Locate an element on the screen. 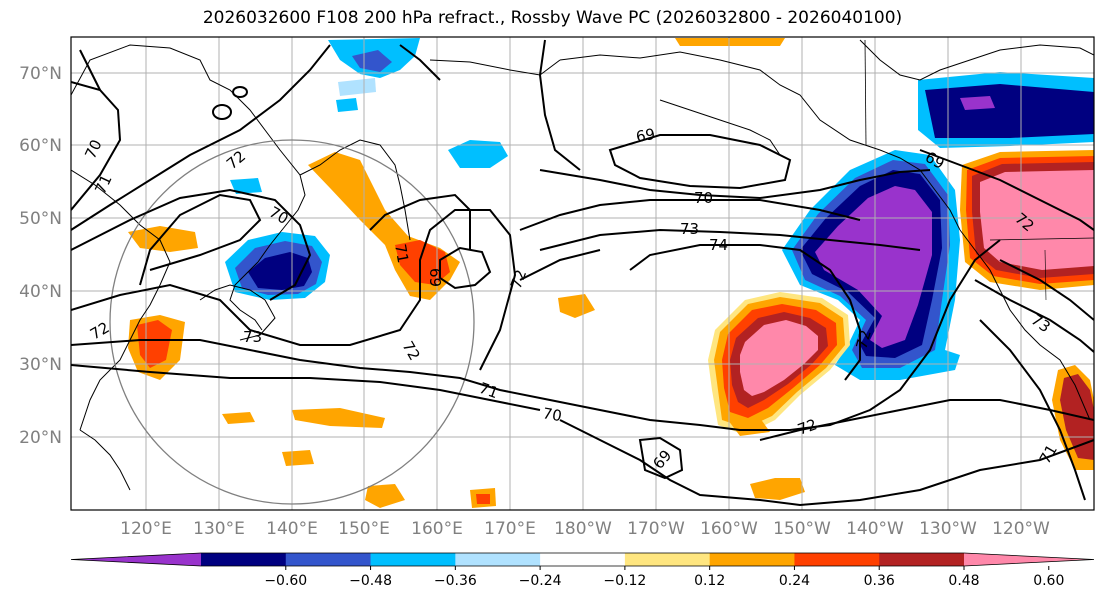  lon-label: 180°W is located at coordinates (583, 529).